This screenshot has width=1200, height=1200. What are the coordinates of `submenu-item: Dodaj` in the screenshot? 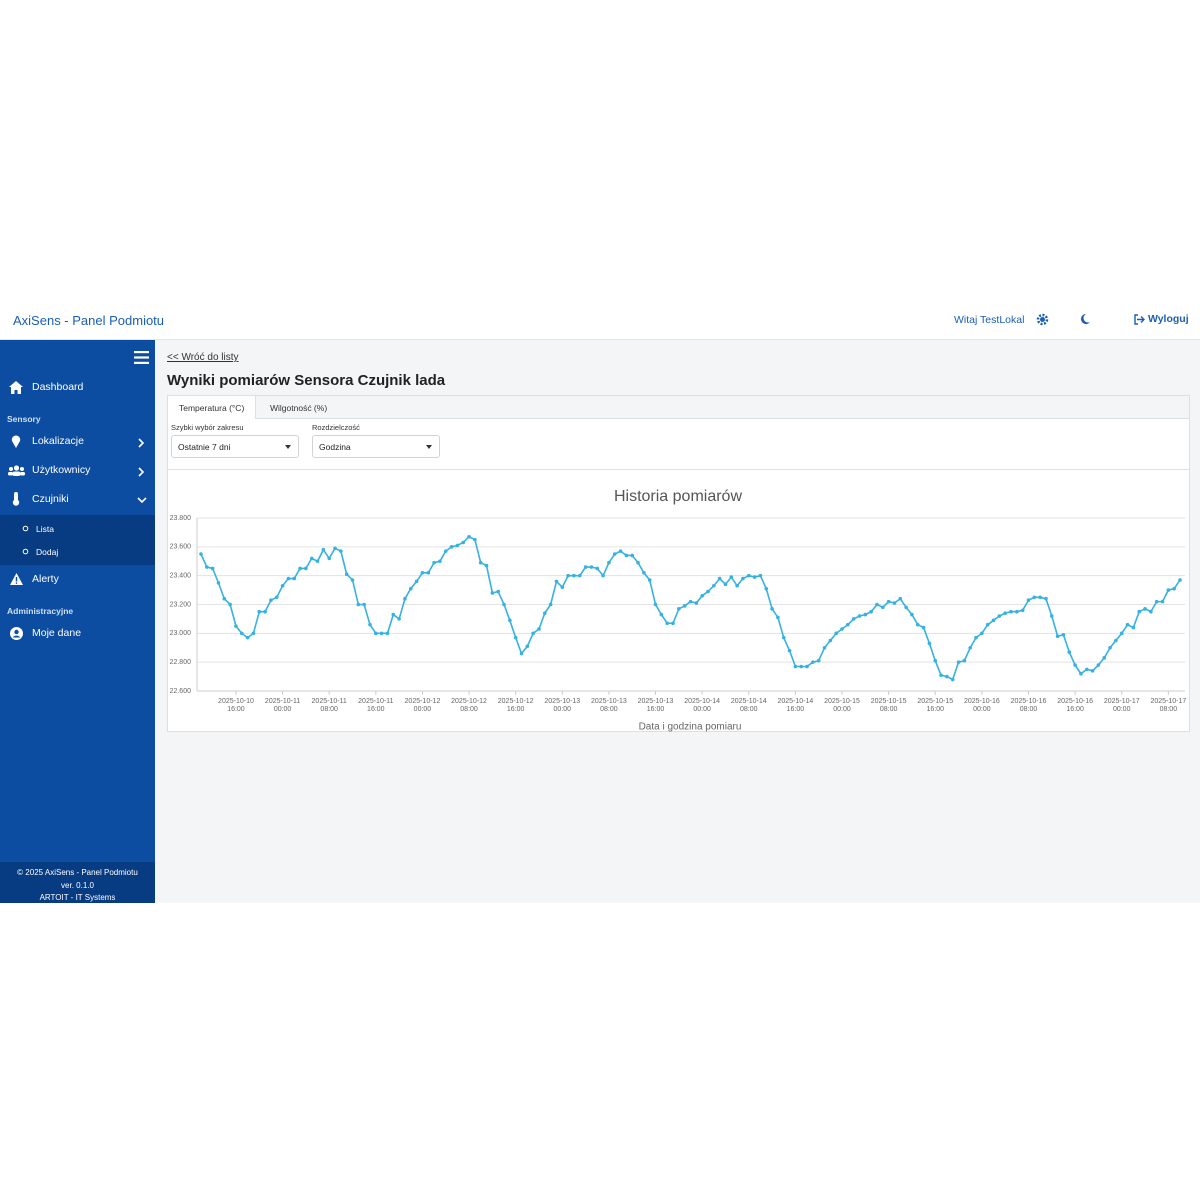 It's located at (47, 552).